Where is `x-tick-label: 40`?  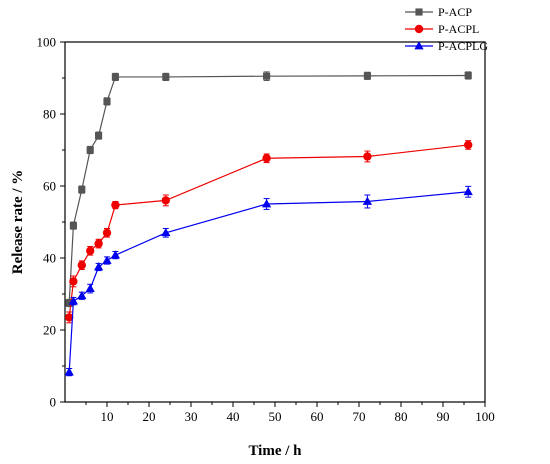
x-tick-label: 40 is located at coordinates (233, 416).